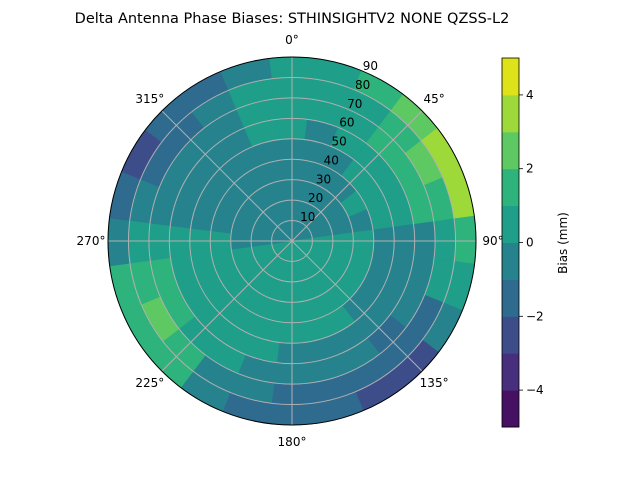 The height and width of the screenshot is (484, 640). Describe the element at coordinates (530, 243) in the screenshot. I see `colorbar-tick-label: 0` at that location.